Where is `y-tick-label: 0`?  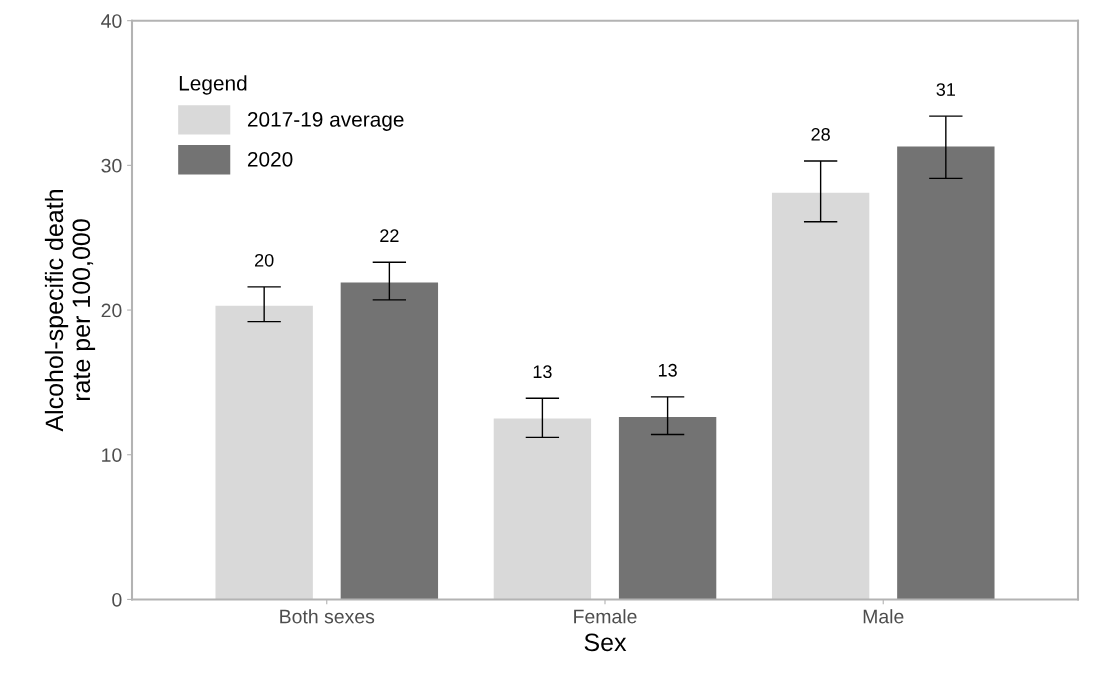
y-tick-label: 0 is located at coordinates (117, 599).